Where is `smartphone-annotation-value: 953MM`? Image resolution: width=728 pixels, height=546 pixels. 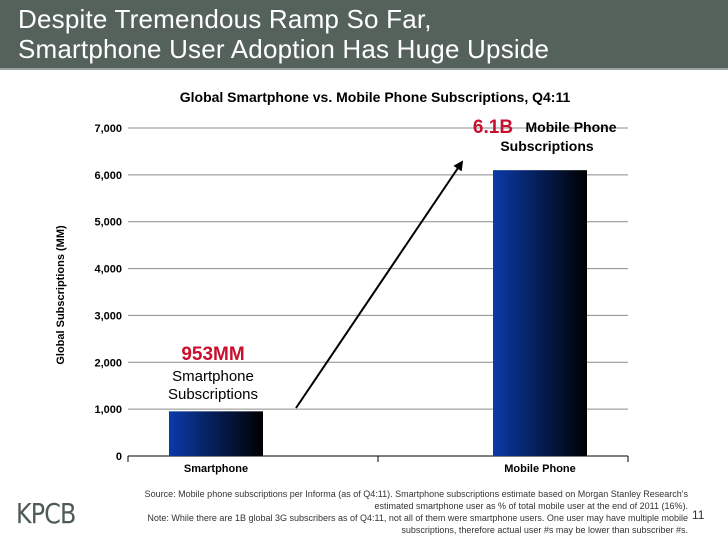 smartphone-annotation-value: 953MM is located at coordinates (212, 354).